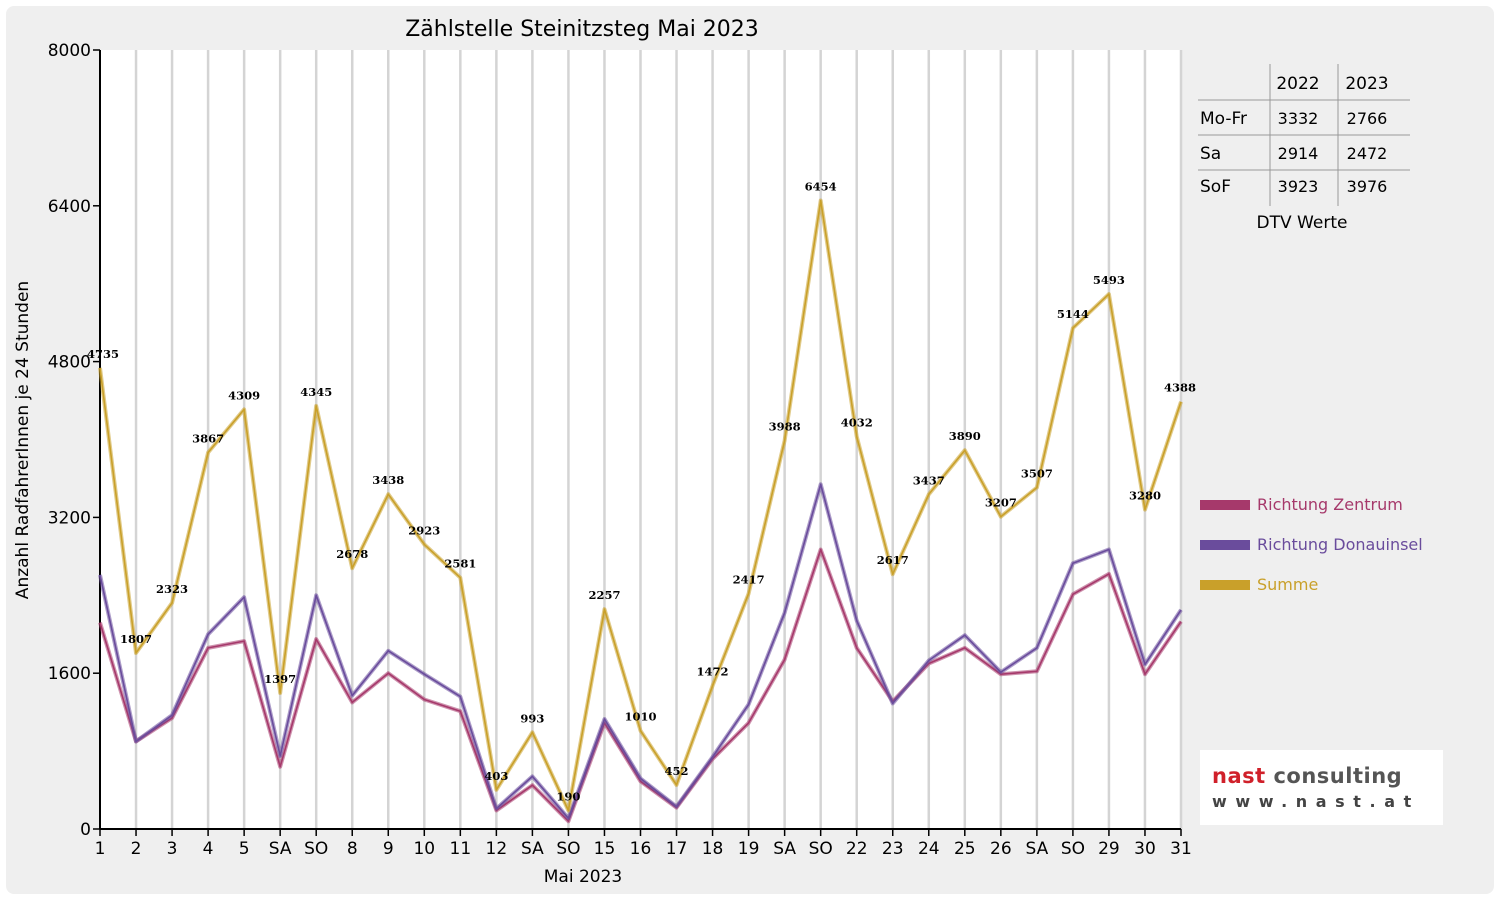  What do you see at coordinates (749, 849) in the screenshot?
I see `x-tick-label: 19` at bounding box center [749, 849].